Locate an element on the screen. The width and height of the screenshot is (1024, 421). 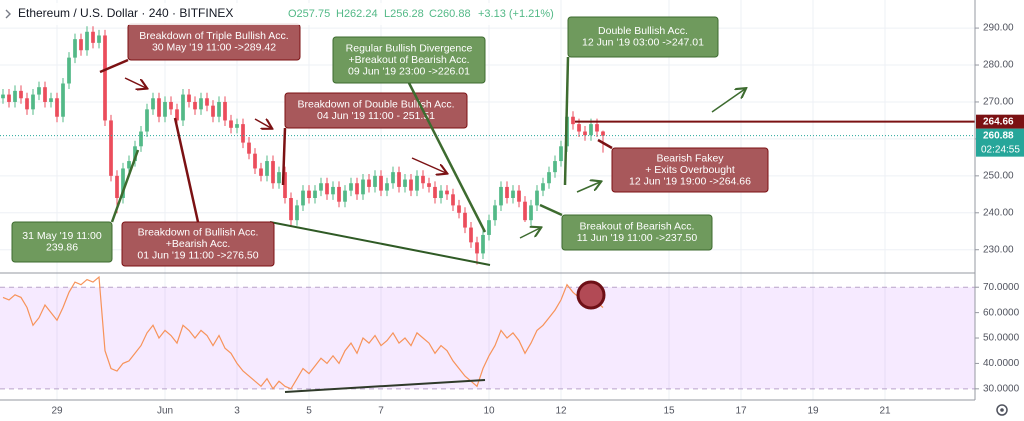
ohlc-low: L256.28 is located at coordinates (404, 14).